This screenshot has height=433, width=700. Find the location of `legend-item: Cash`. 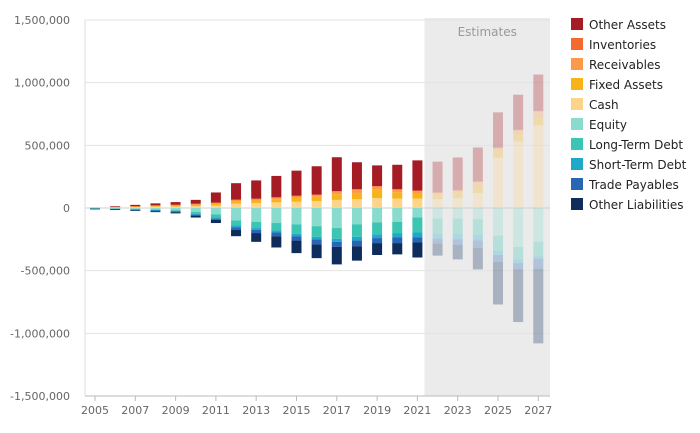

legend-item: Cash is located at coordinates (595, 105).